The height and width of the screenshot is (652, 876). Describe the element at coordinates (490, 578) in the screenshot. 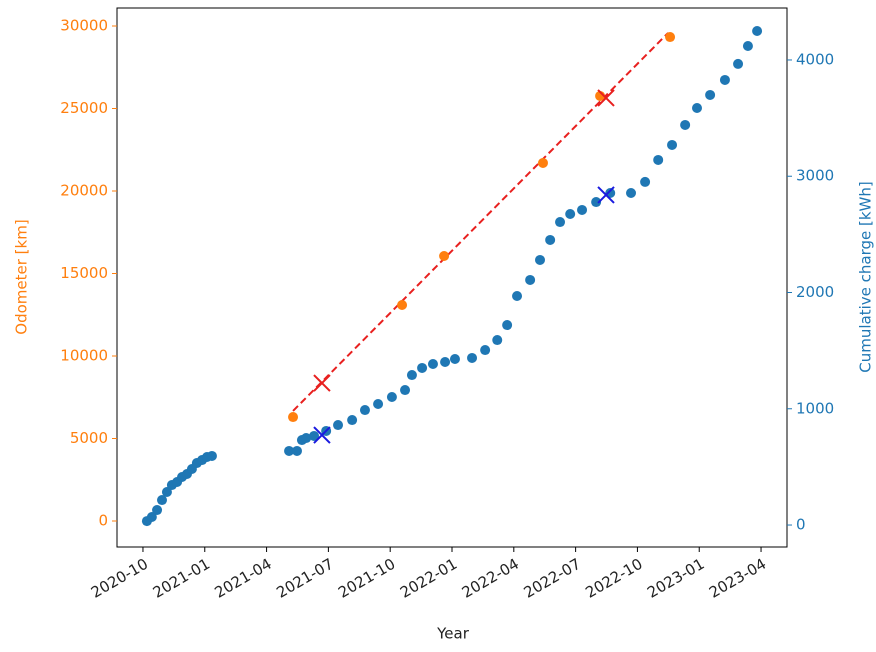

I see `x-tick-label: 2022-04` at that location.